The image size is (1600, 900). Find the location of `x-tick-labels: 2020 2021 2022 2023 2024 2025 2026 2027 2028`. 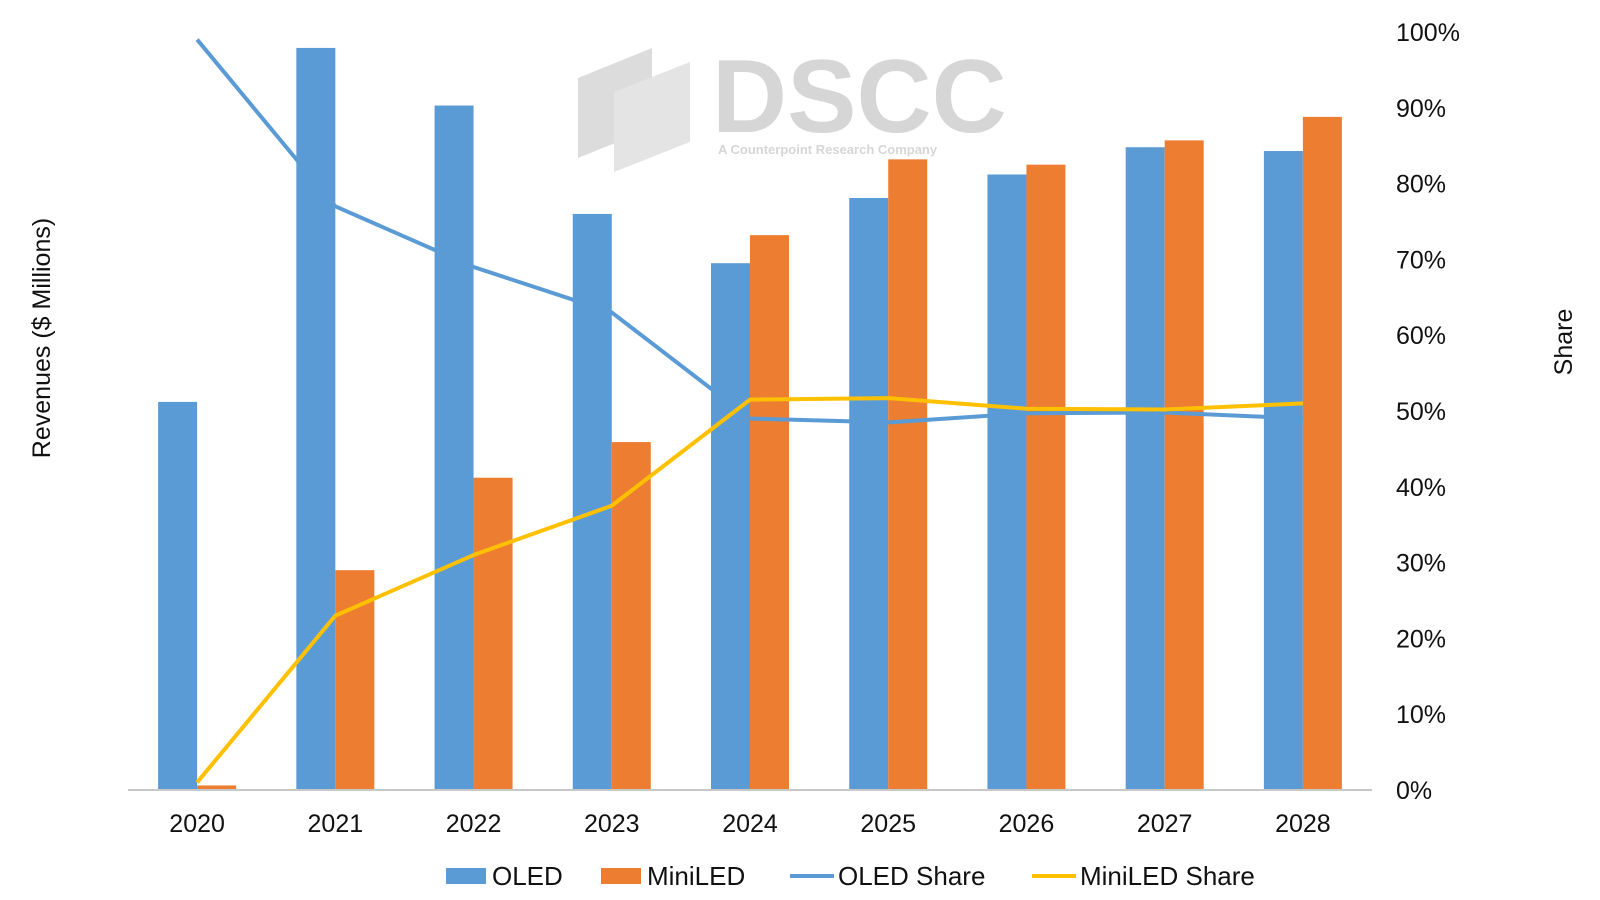

x-tick-labels: 2020 2021 2022 2023 2024 2025 2026 2027 2028 is located at coordinates (749, 824).